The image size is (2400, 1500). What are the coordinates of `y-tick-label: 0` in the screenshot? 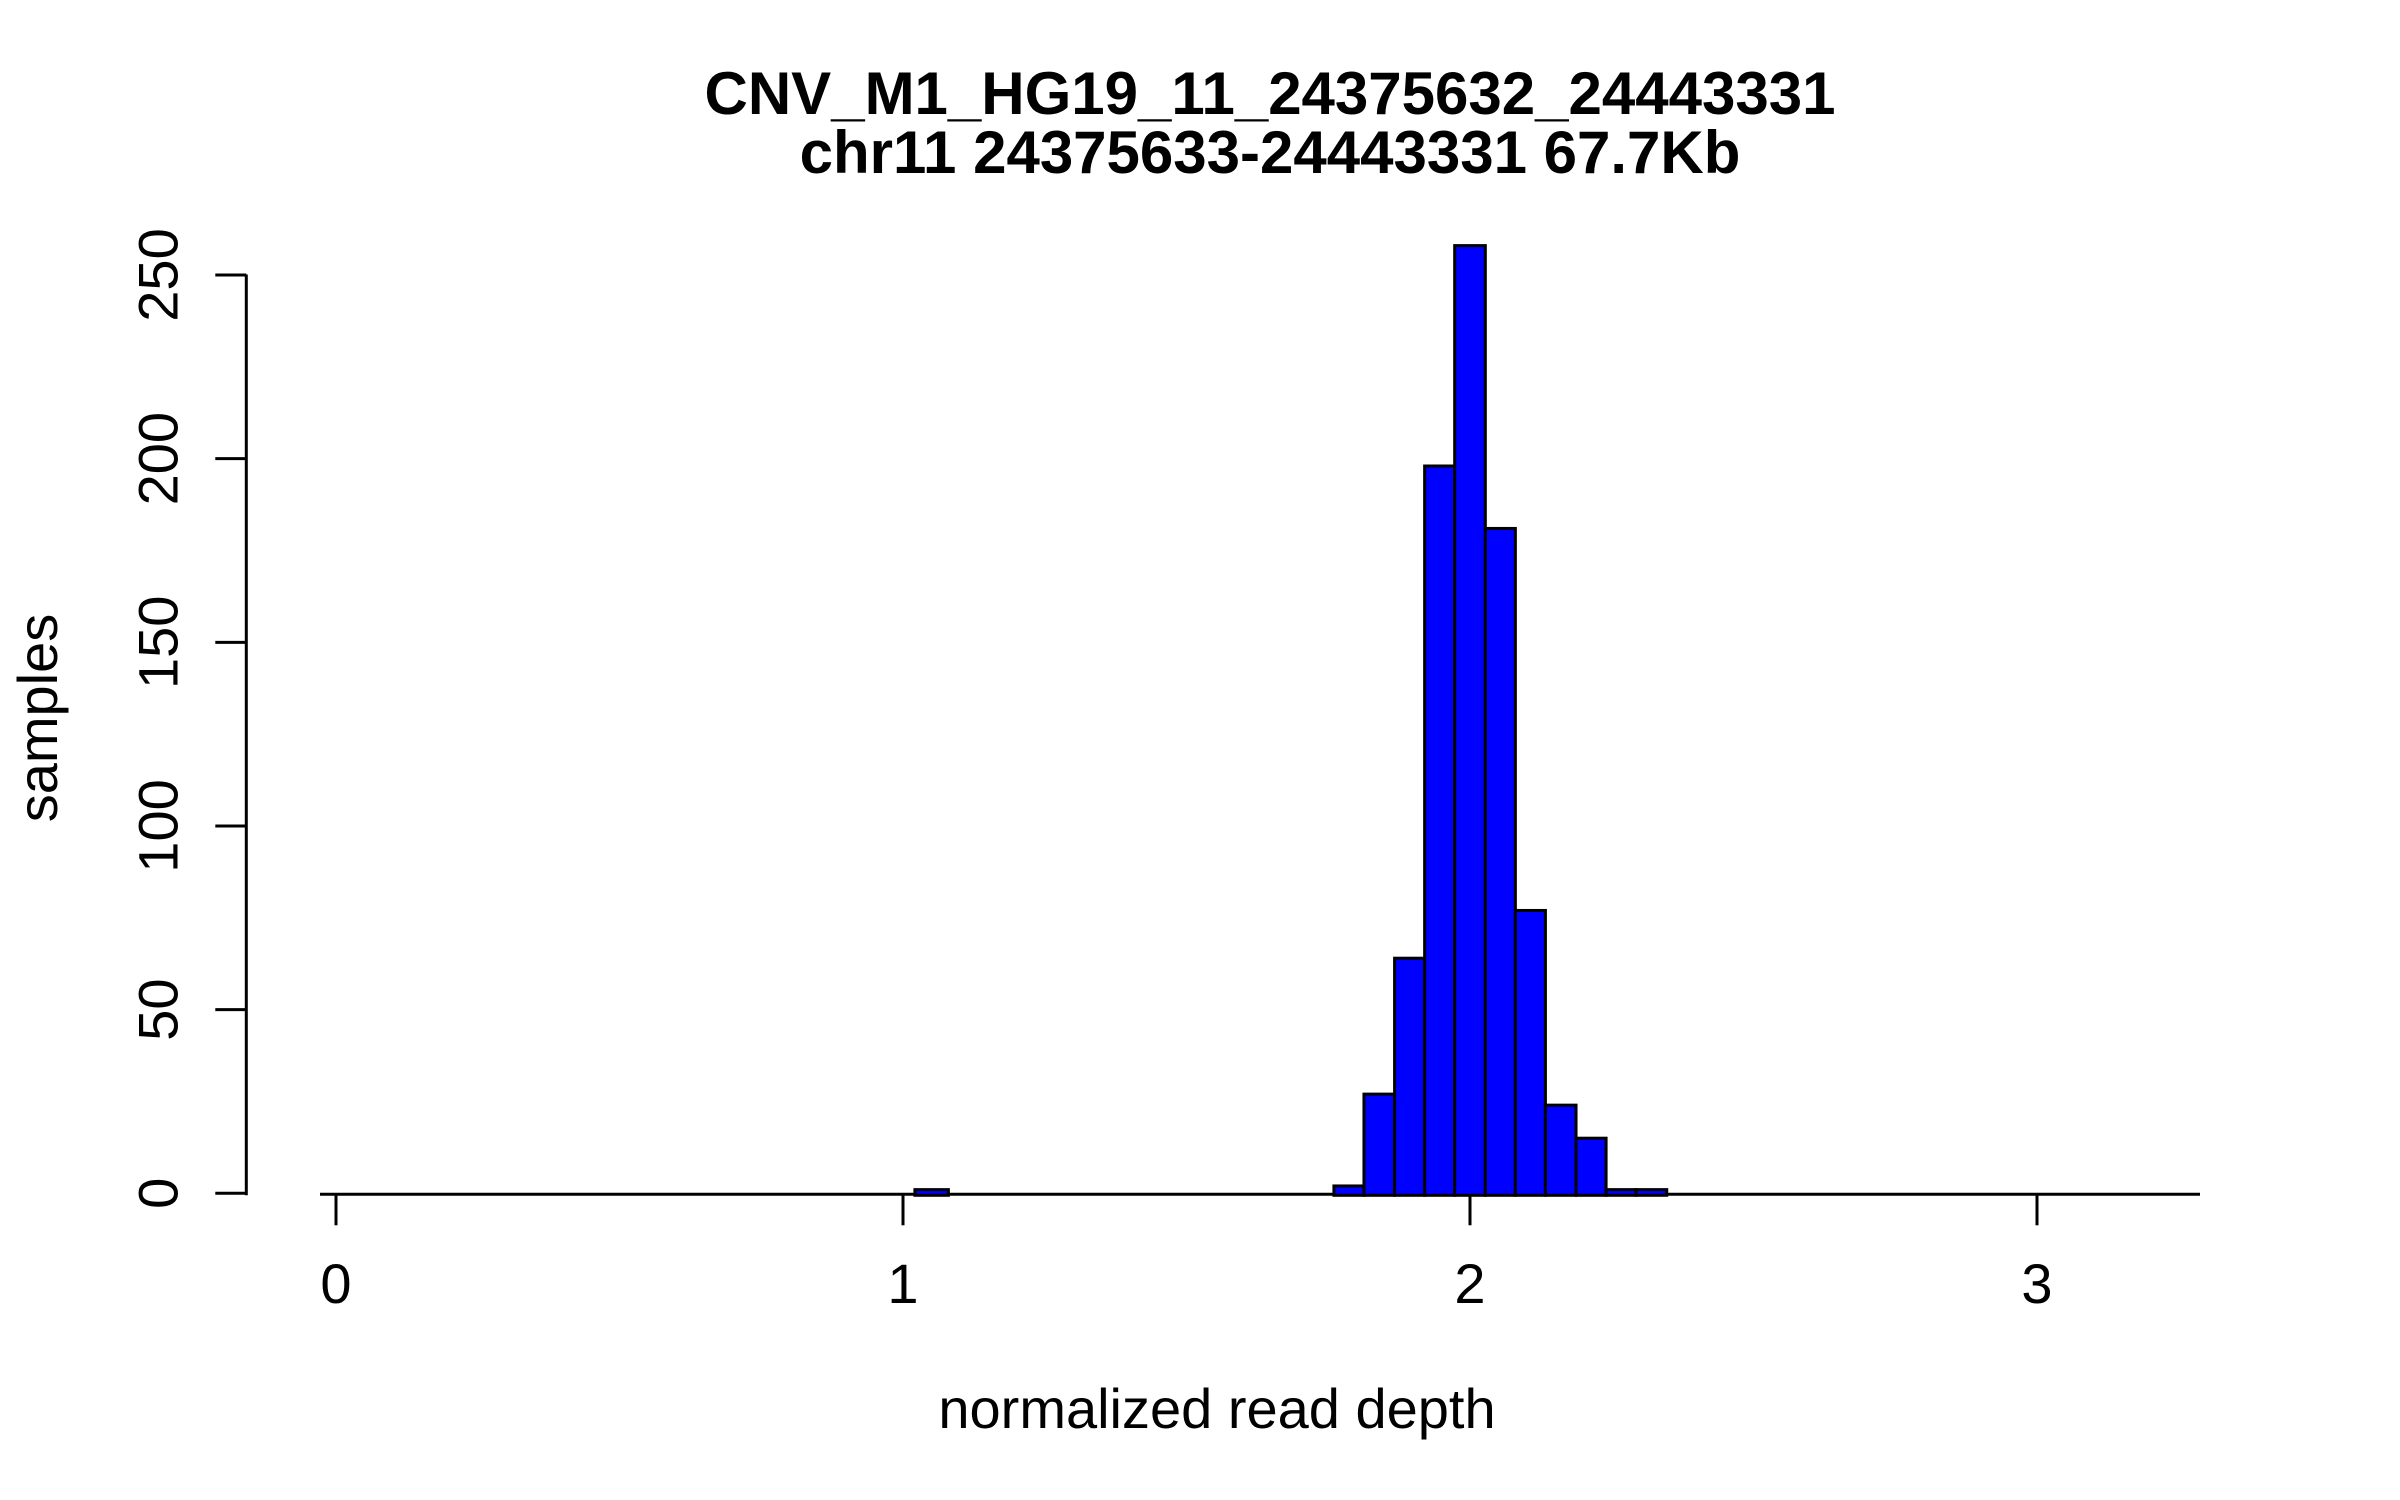 It's located at (158, 1193).